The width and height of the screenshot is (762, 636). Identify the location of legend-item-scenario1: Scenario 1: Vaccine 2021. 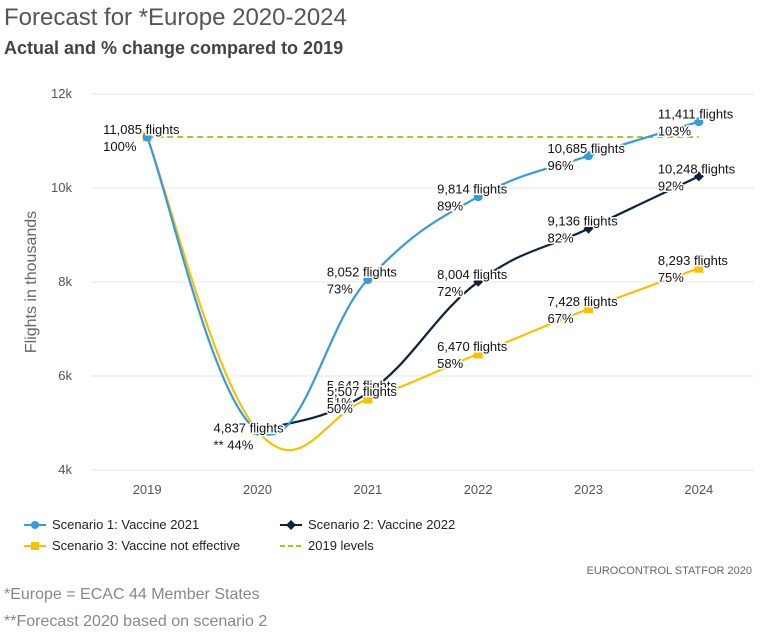
(111, 524).